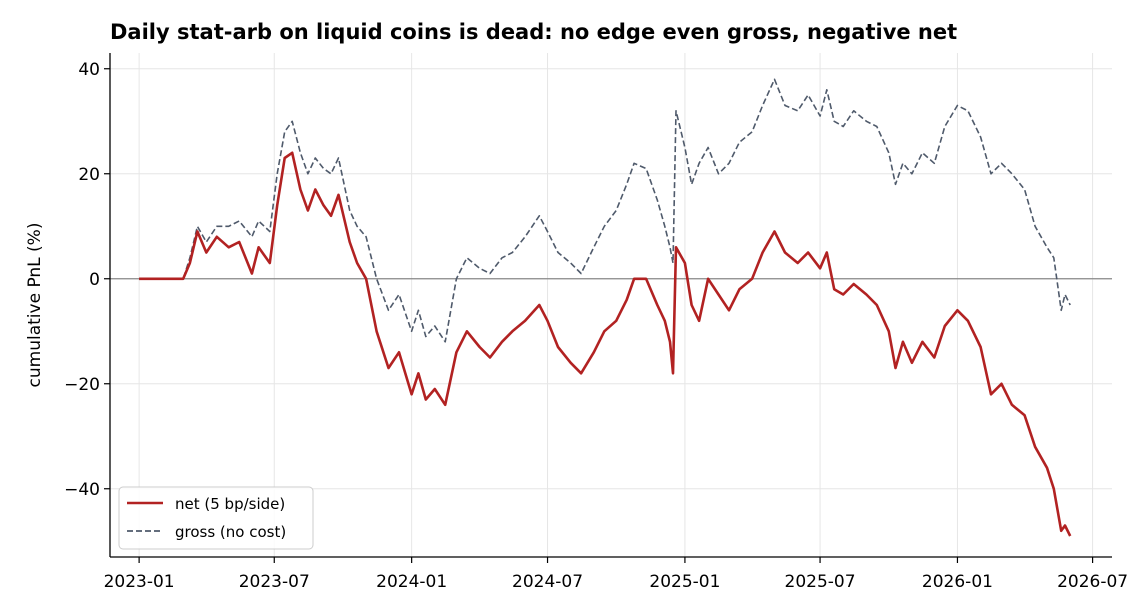 Image resolution: width=1148 pixels, height=616 pixels. What do you see at coordinates (820, 582) in the screenshot?
I see `x-tick-label: 2025-07` at bounding box center [820, 582].